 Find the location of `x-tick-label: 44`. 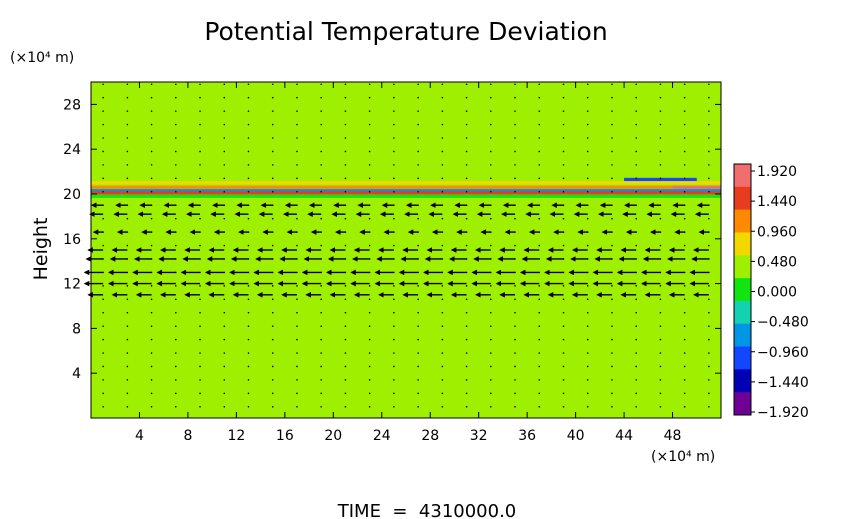

x-tick-label: 44 is located at coordinates (624, 436).